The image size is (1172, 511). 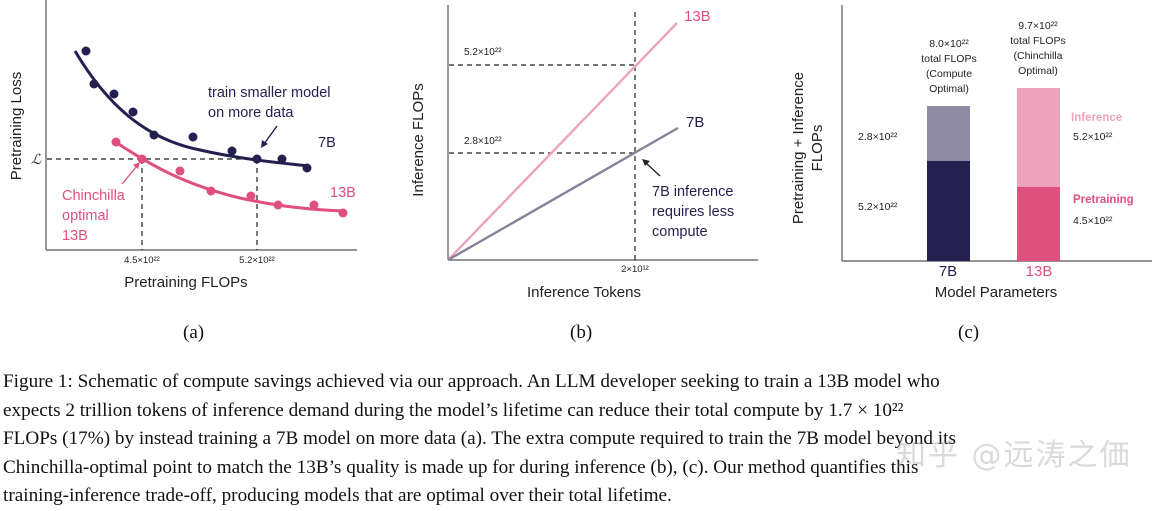 What do you see at coordinates (695, 122) in the screenshot?
I see `panel-b-label-7b: 7B` at bounding box center [695, 122].